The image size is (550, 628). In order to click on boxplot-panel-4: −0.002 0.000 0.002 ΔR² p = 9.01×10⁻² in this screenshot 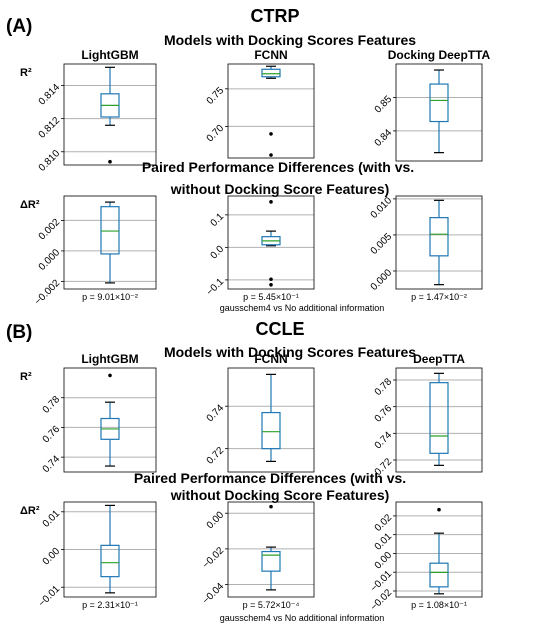, I will do `click(88, 251)`.